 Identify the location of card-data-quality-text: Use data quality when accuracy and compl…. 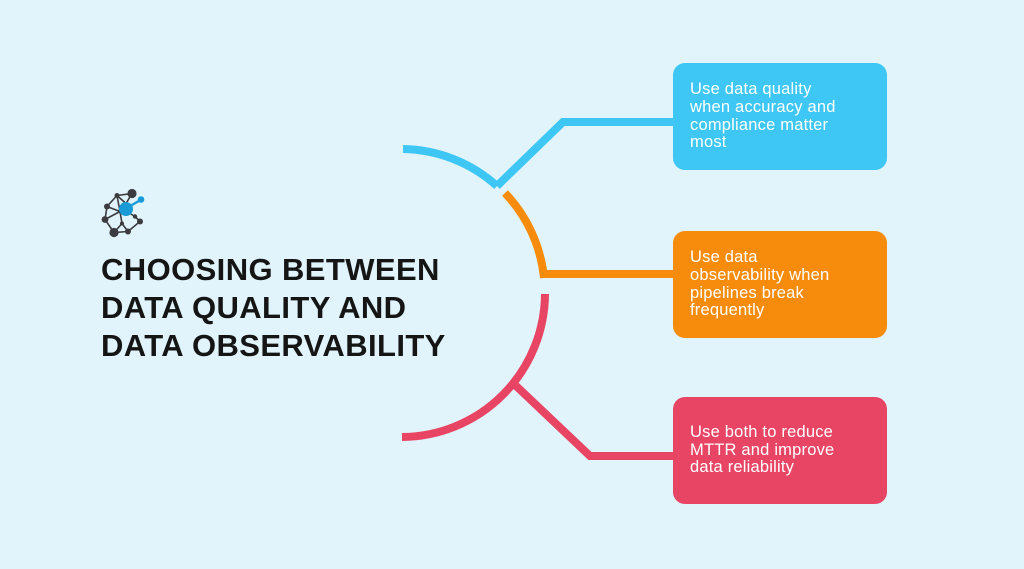
(763, 115).